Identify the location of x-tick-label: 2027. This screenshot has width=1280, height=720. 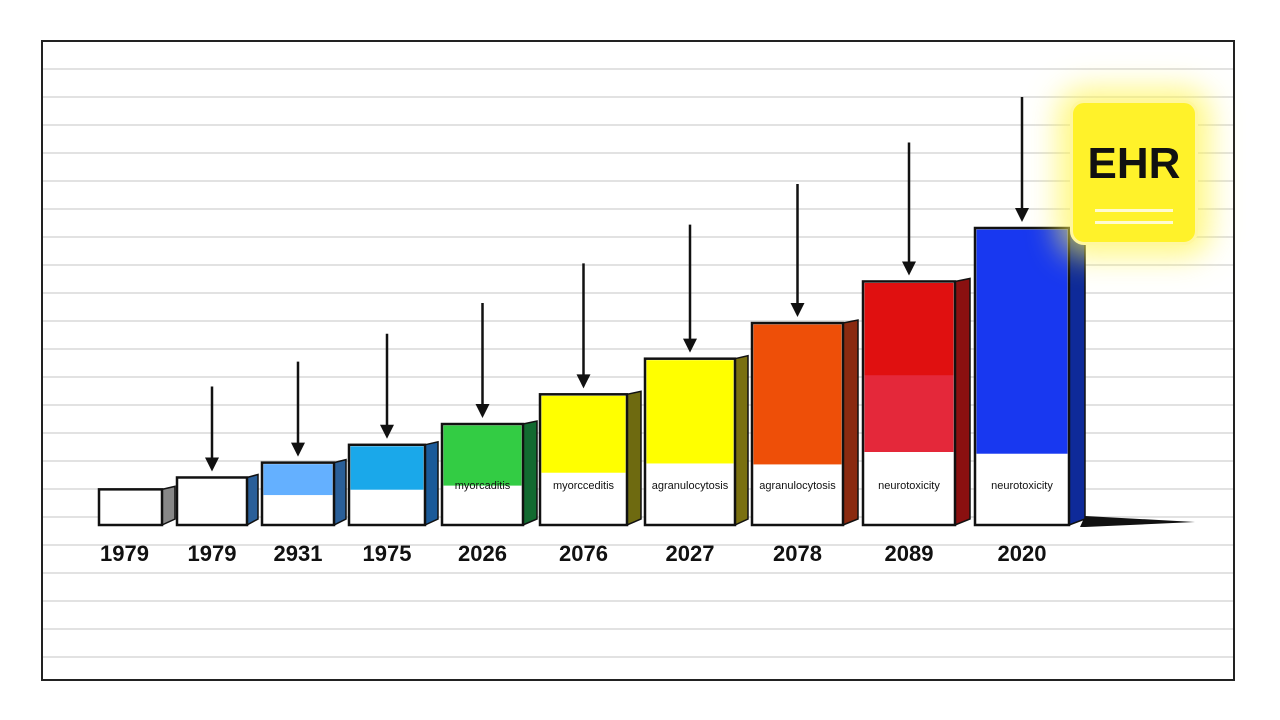
(690, 553).